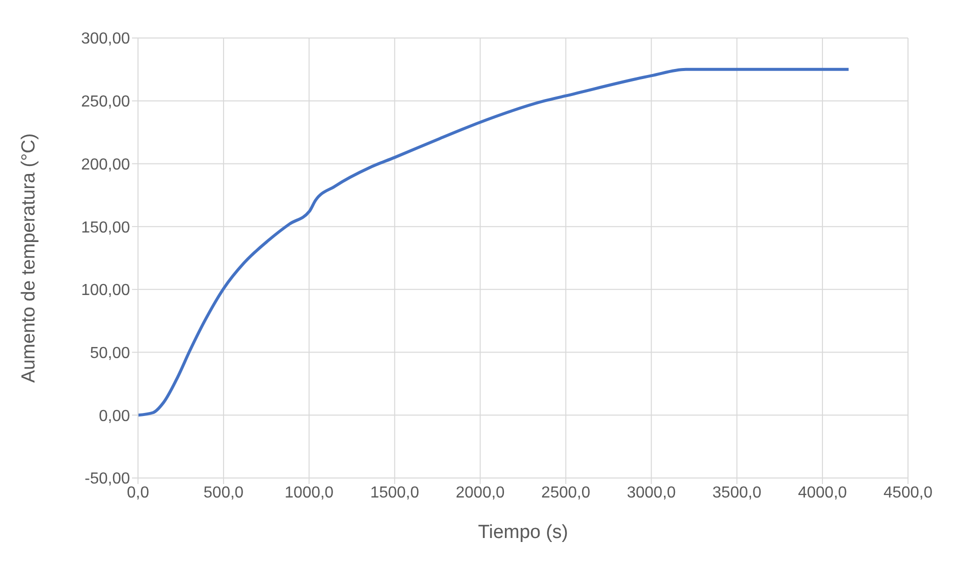  I want to click on y-tick-label: 200,00, so click(105, 165).